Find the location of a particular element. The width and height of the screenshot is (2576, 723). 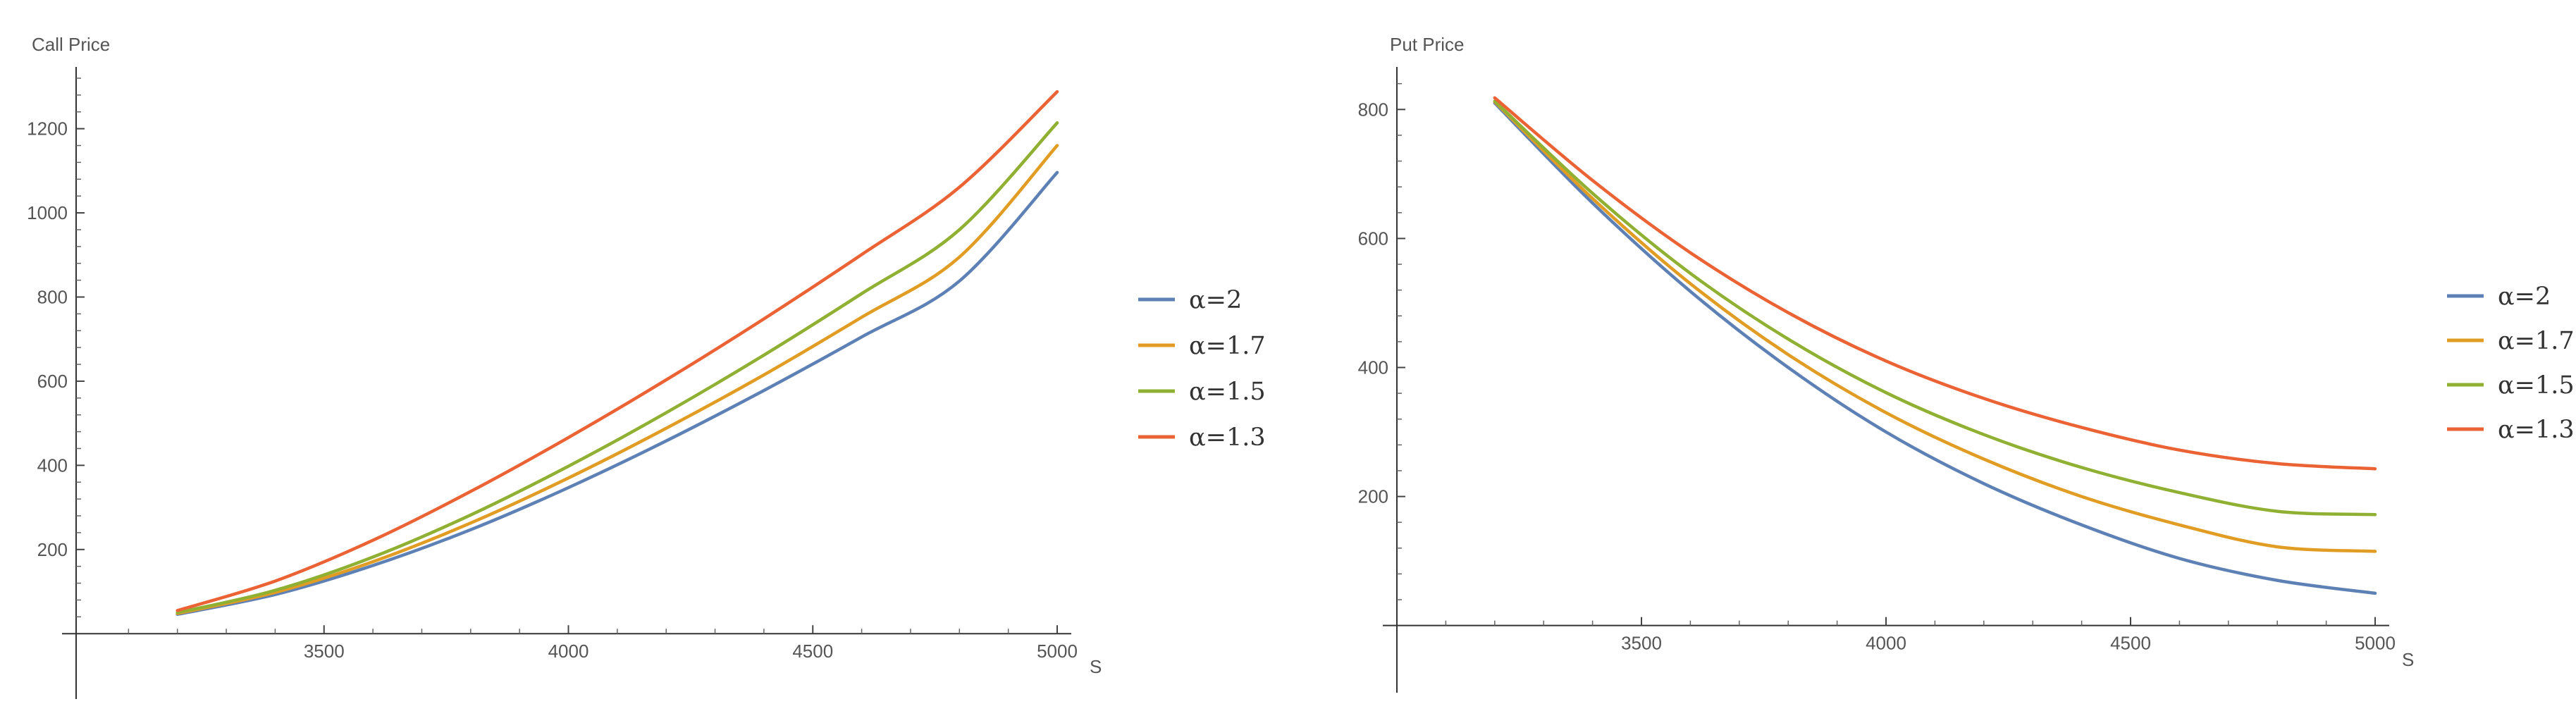

call-y-tick-label: 200 is located at coordinates (52, 549).